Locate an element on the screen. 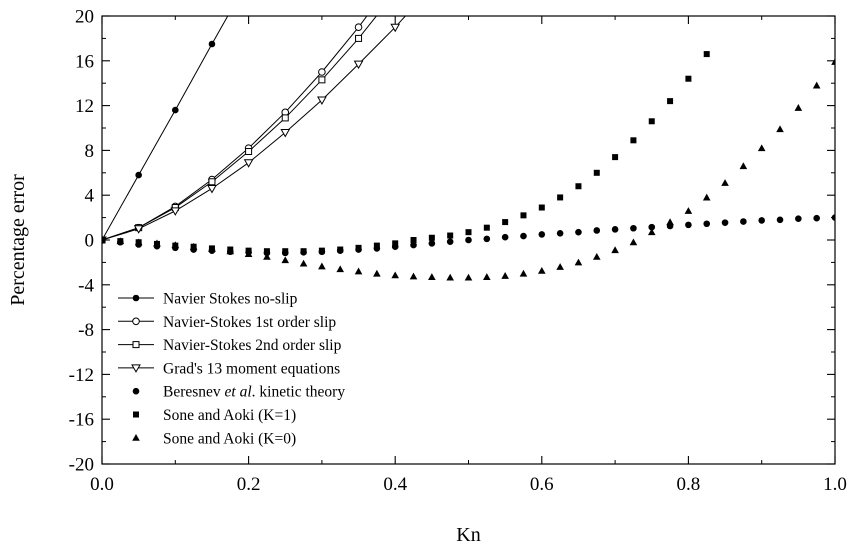 The height and width of the screenshot is (548, 855). legend-item: Navier Stokes no-slip is located at coordinates (208, 299).